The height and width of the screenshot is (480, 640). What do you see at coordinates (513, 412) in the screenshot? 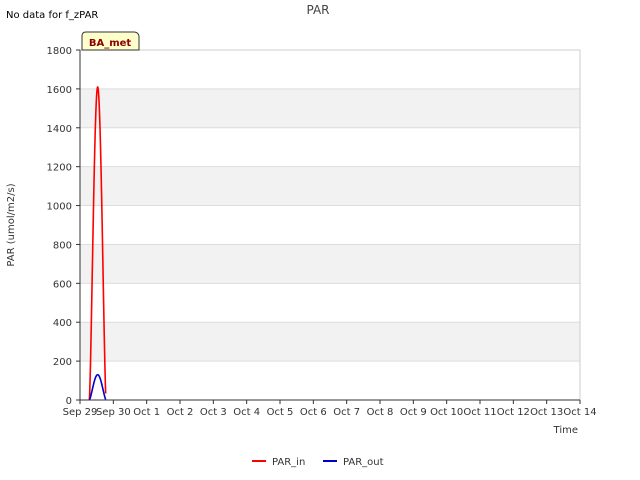
I see `x-tick-label-13: Oct 12` at bounding box center [513, 412].